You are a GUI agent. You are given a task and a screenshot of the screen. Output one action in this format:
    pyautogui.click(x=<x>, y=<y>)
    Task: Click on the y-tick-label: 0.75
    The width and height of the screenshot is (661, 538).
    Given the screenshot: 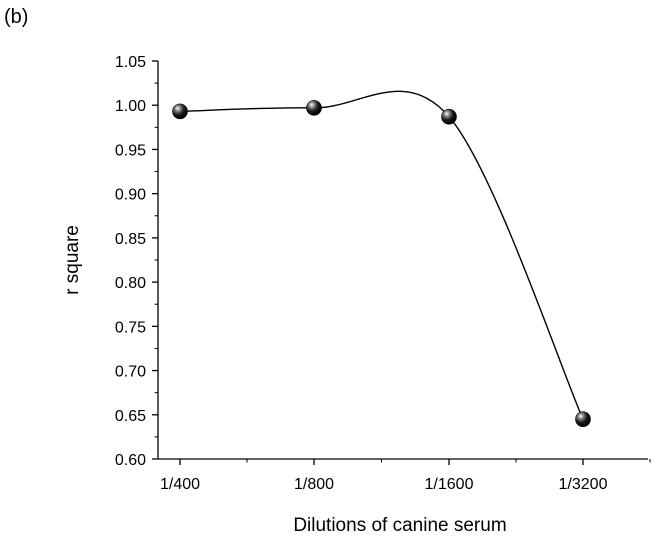 What is the action you would take?
    pyautogui.click(x=130, y=327)
    